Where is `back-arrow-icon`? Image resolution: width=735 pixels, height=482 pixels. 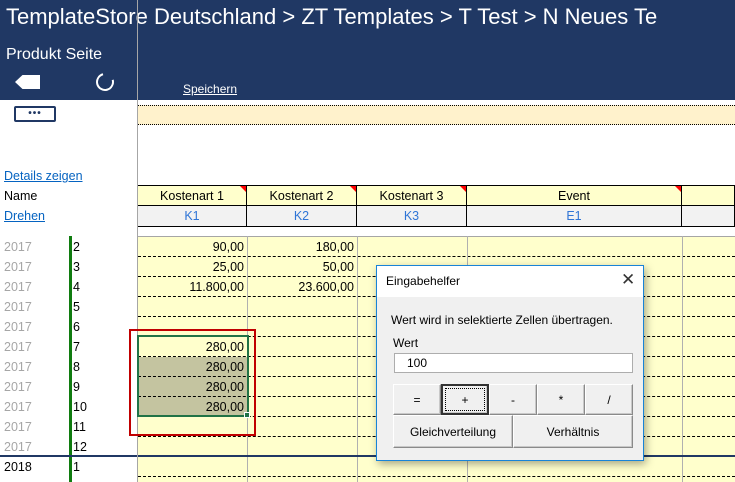 back-arrow-icon is located at coordinates (27, 82).